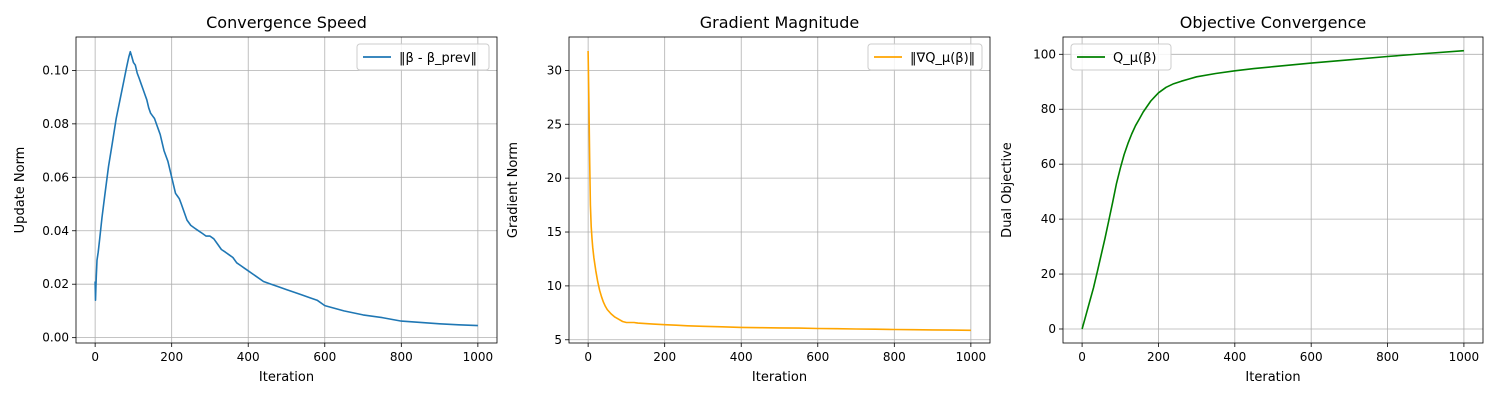  I want to click on legend-label: ‖β - β_prev‖, so click(438, 58).